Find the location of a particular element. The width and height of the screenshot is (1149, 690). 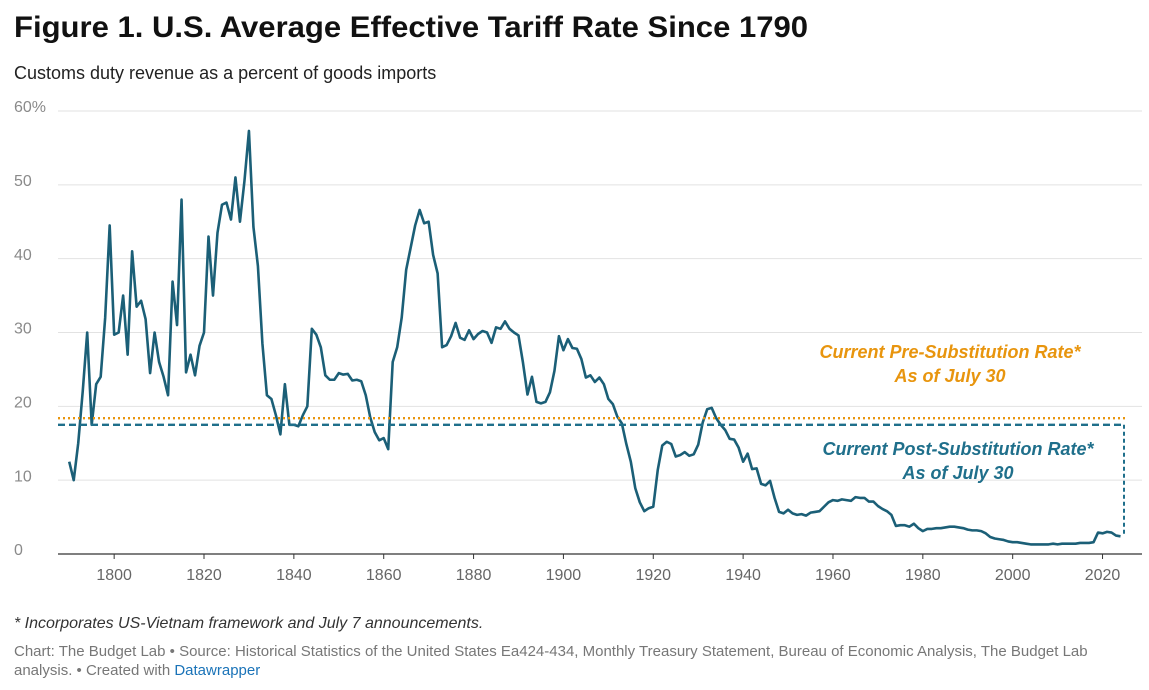

x-tick-label: 1820 is located at coordinates (204, 575).